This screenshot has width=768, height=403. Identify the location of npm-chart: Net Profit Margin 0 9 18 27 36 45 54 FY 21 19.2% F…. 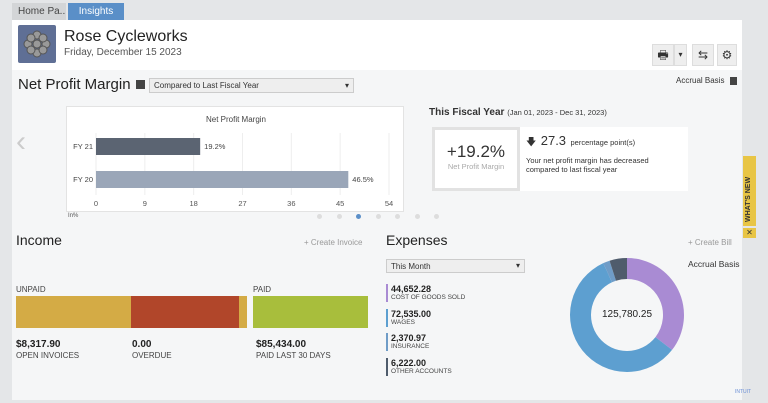
(235, 159).